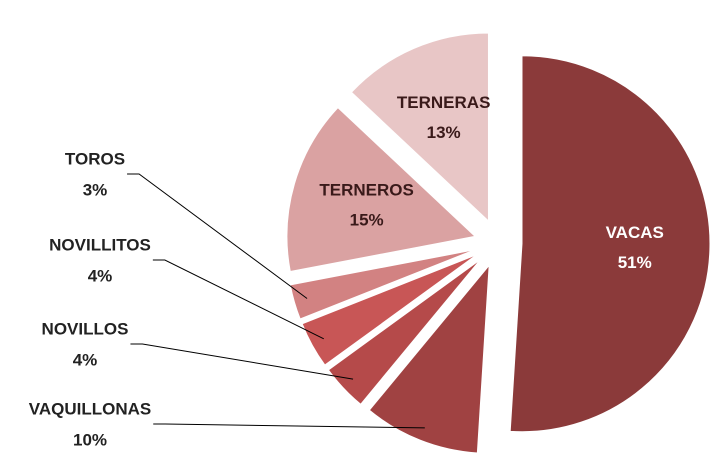 The width and height of the screenshot is (716, 476). Describe the element at coordinates (95, 189) in the screenshot. I see `slice-value: 3%` at that location.